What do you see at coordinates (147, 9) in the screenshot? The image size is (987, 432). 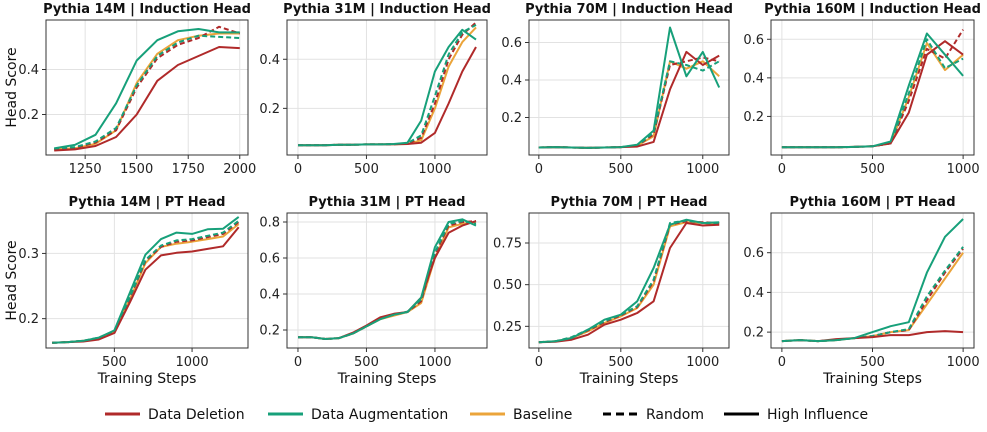 I see `chart-title: Pythia 14M | Induction Head` at bounding box center [147, 9].